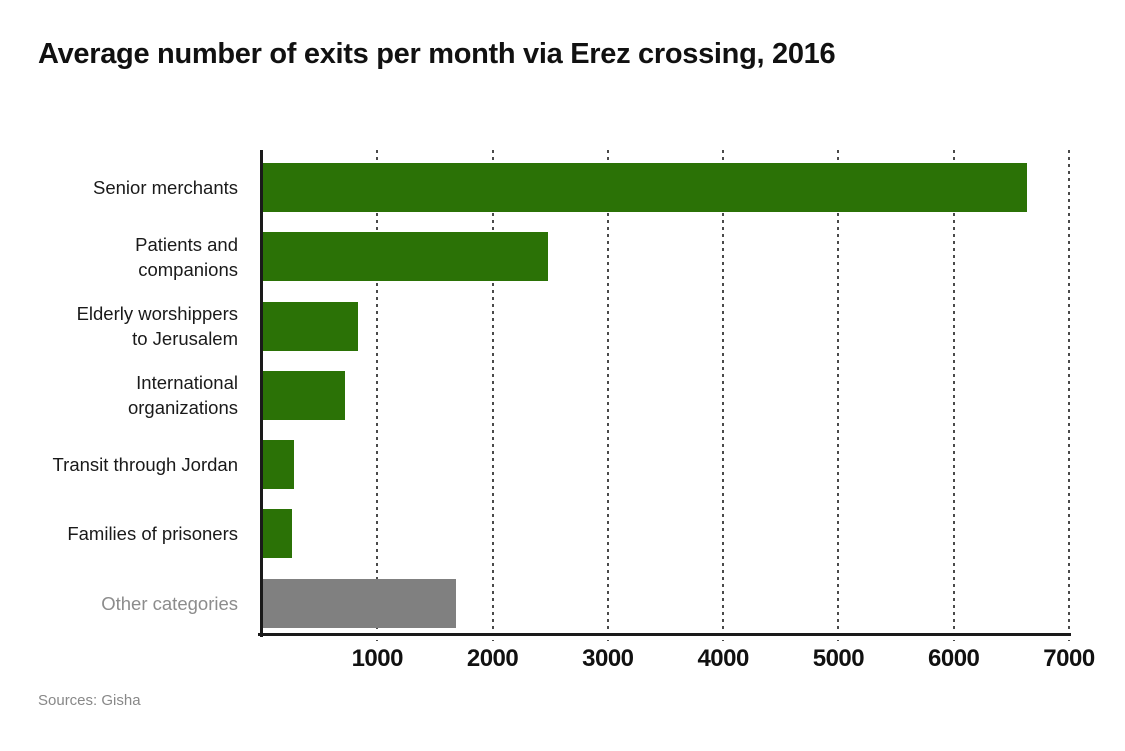 The height and width of the screenshot is (751, 1125). Describe the element at coordinates (279, 465) in the screenshot. I see `bar-transit-through-jordan` at that location.